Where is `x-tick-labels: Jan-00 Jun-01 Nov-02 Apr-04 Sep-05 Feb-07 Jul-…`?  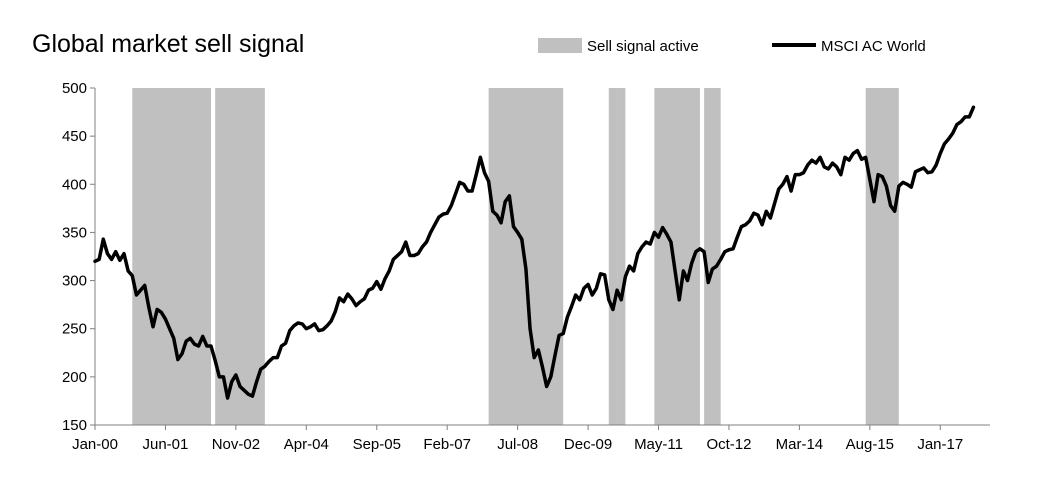
x-tick-labels: Jan-00 Jun-01 Nov-02 Apr-04 Sep-05 Feb-07 Jul-… is located at coordinates (517, 444).